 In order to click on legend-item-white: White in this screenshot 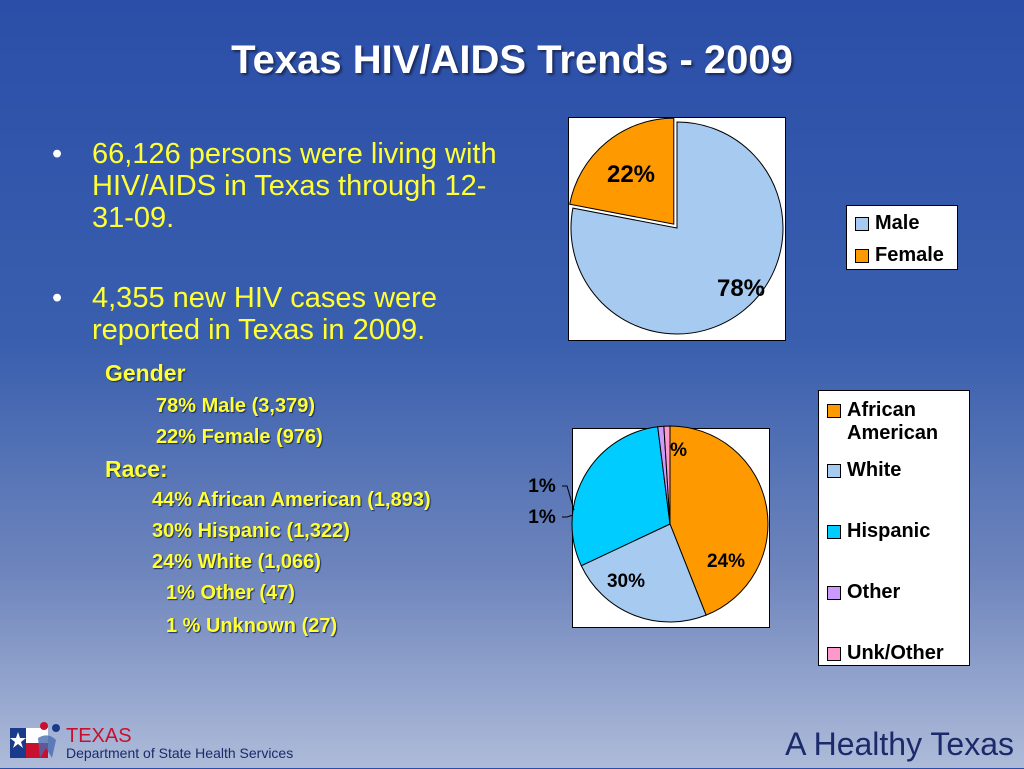, I will do `click(864, 470)`.